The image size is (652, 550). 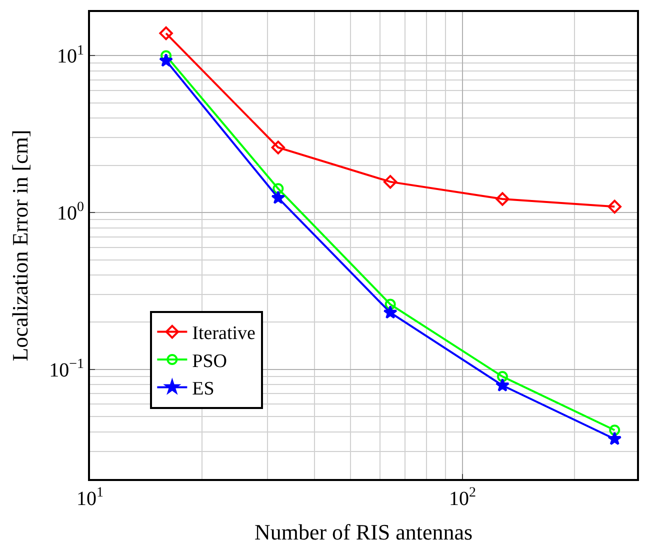 What do you see at coordinates (70, 55) in the screenshot?
I see `y-tick-label: 10$^{1}$` at bounding box center [70, 55].